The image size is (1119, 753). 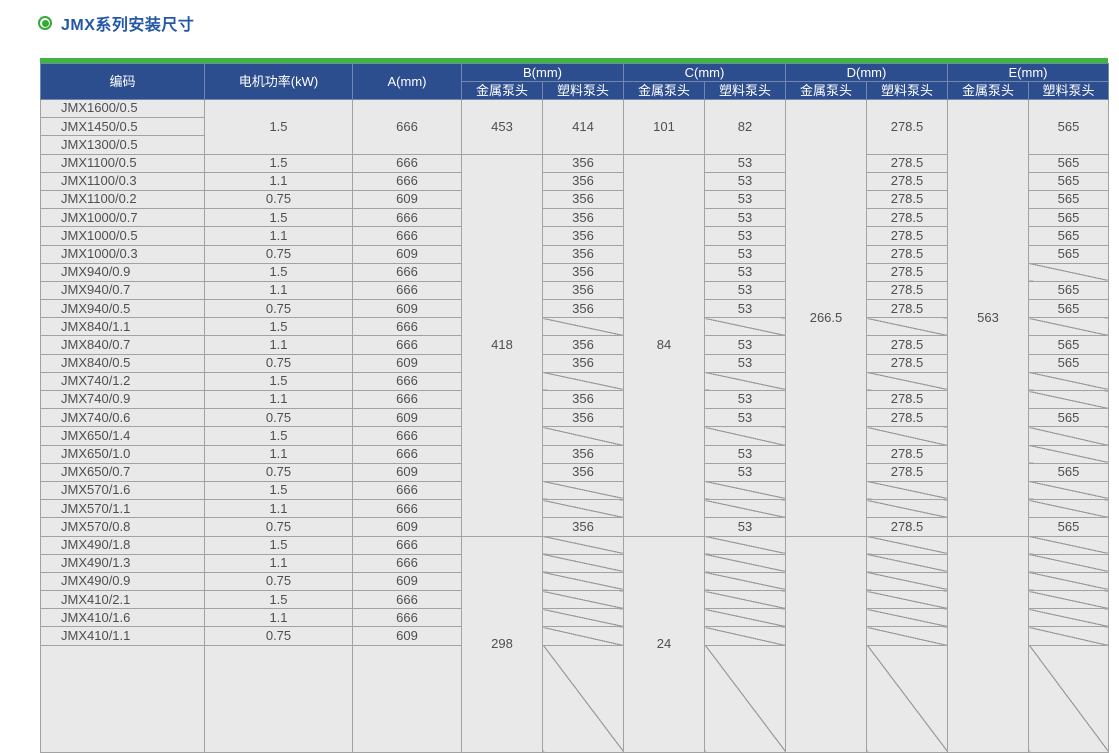 I want to click on subheader-b-plastic: 塑料泵头, so click(x=583, y=90).